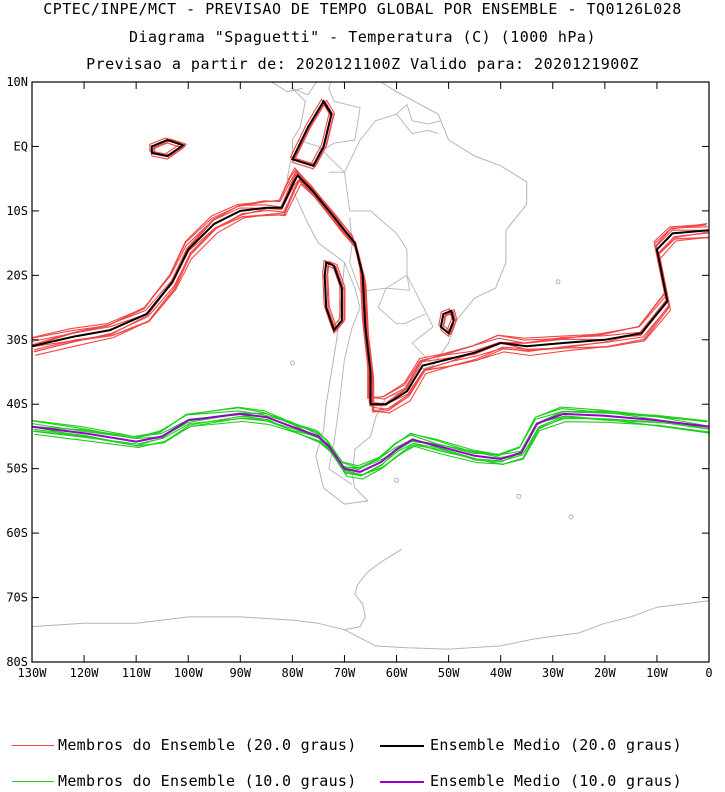 This screenshot has width=725, height=792. I want to click on member-contour-20-andes-north, so click(314, 132).